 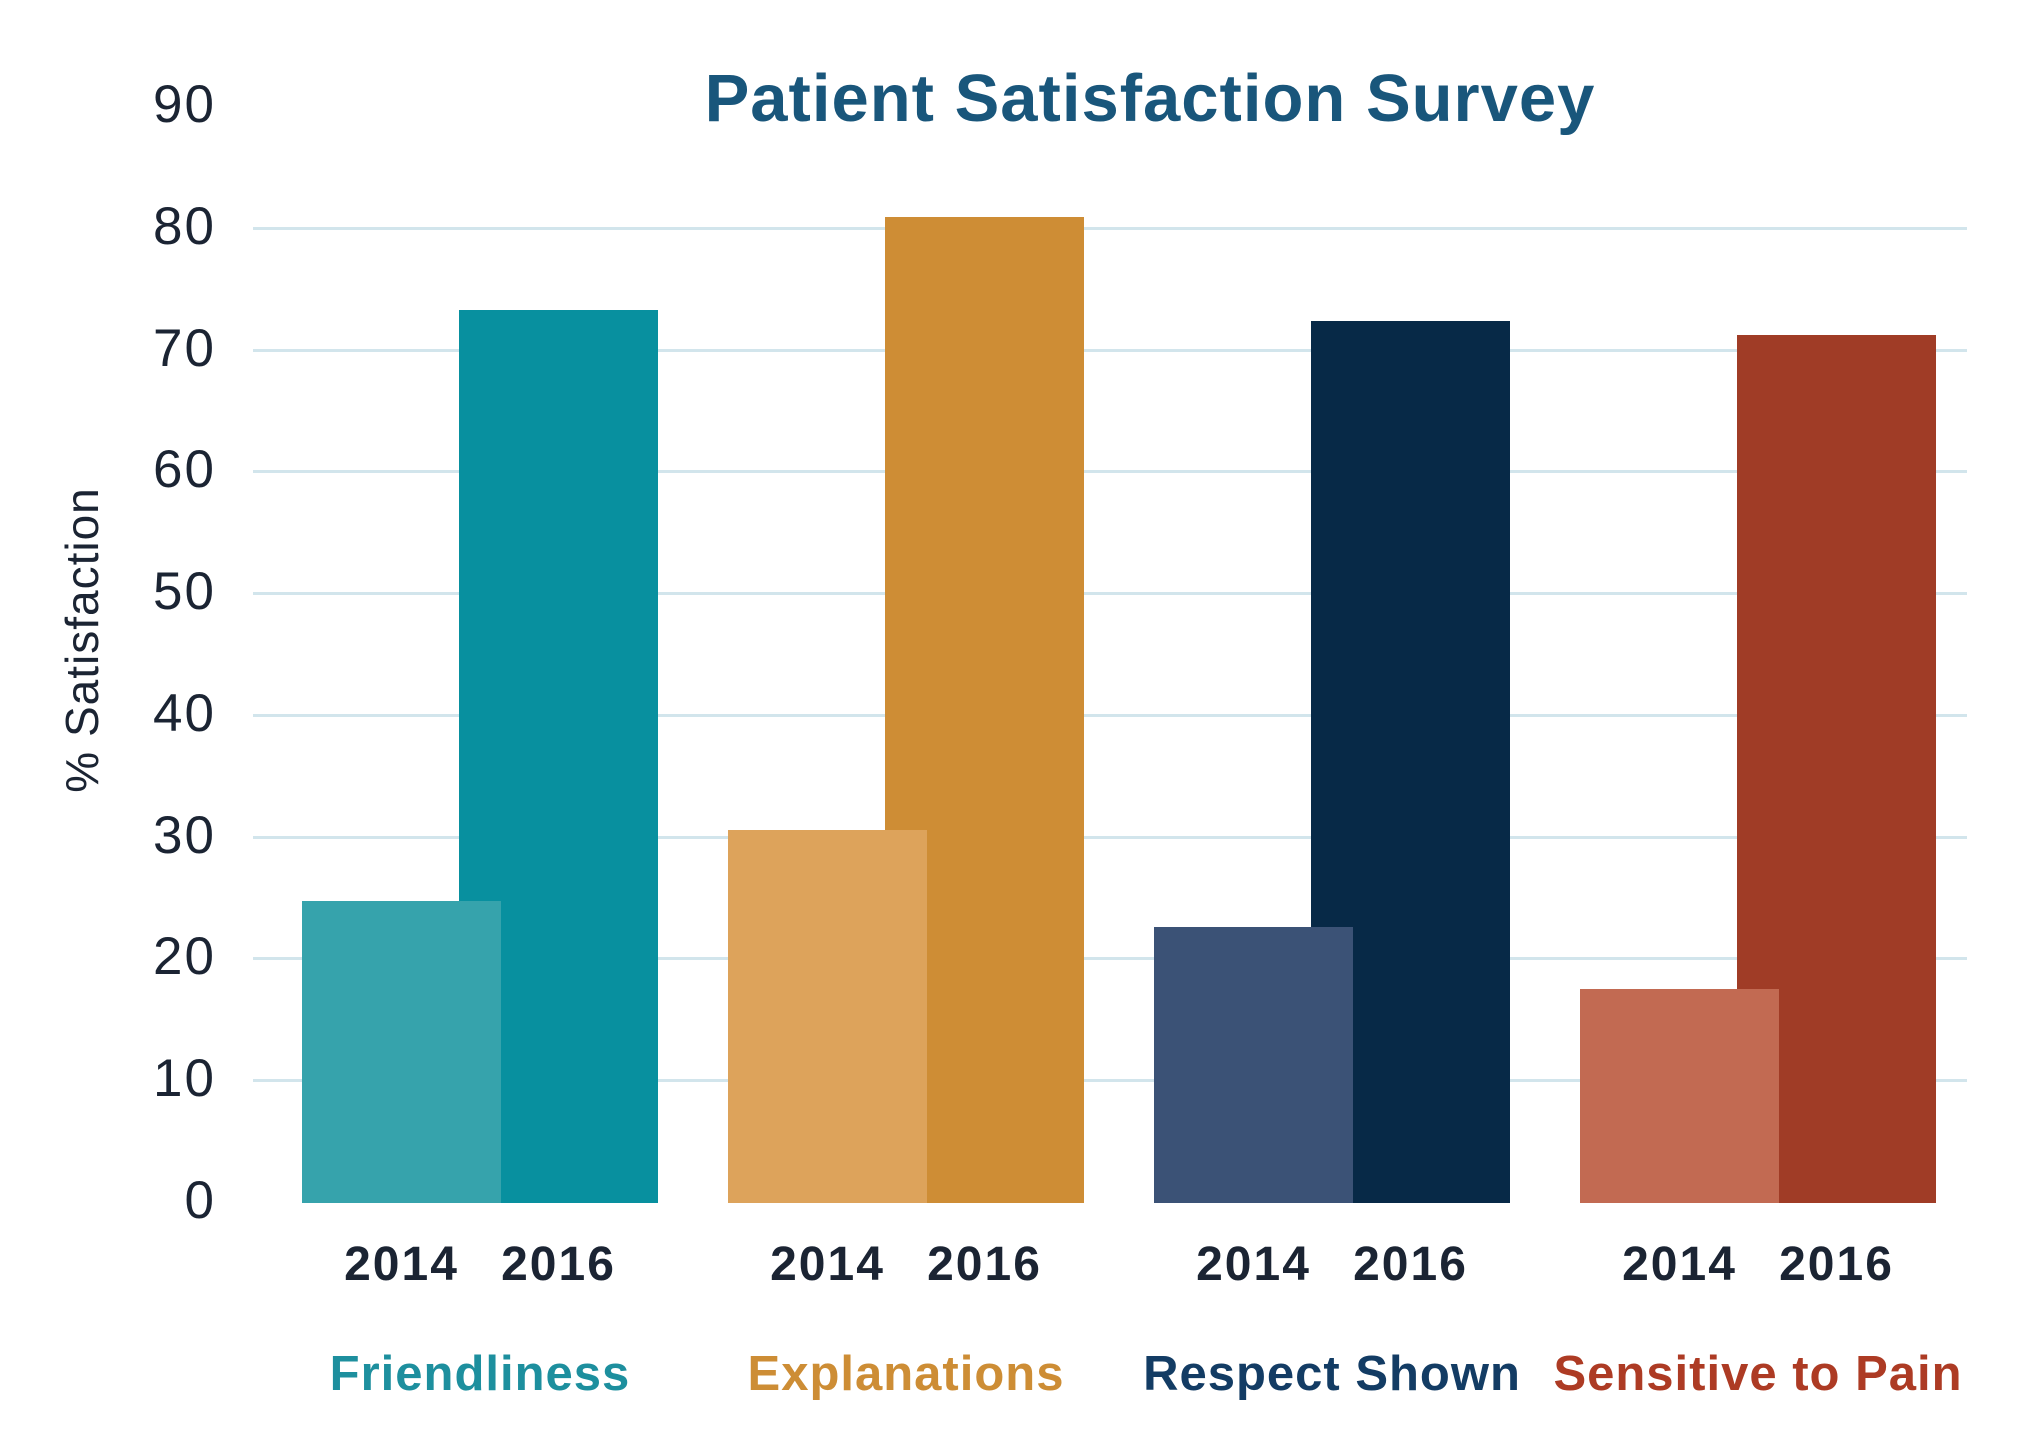 What do you see at coordinates (184, 835) in the screenshot?
I see `y-tick-30: 30` at bounding box center [184, 835].